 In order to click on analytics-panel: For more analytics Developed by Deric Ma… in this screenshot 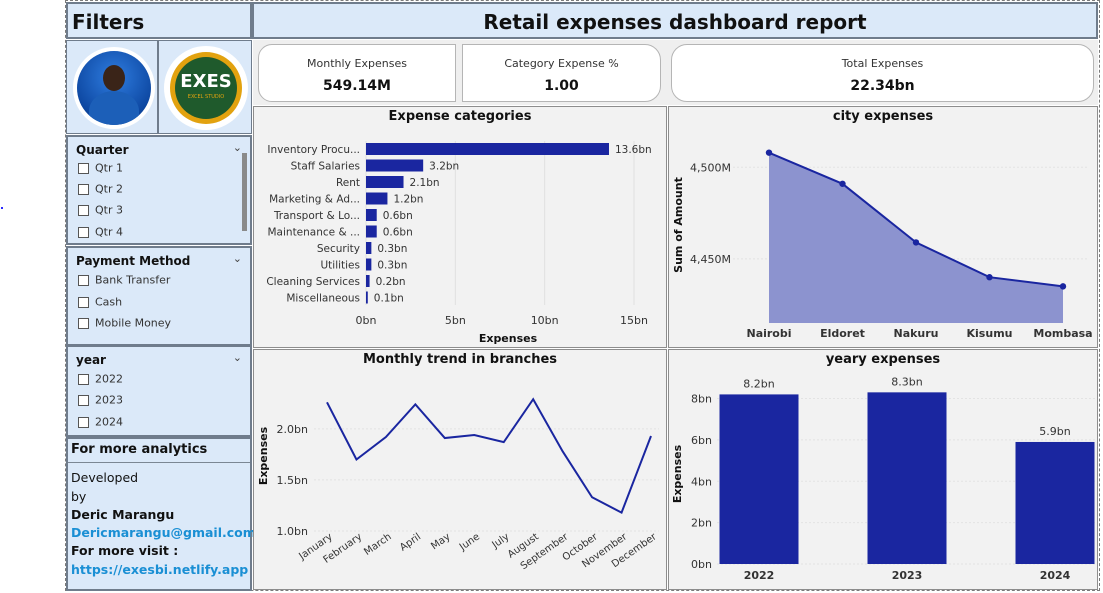, I will do `click(161, 514)`.